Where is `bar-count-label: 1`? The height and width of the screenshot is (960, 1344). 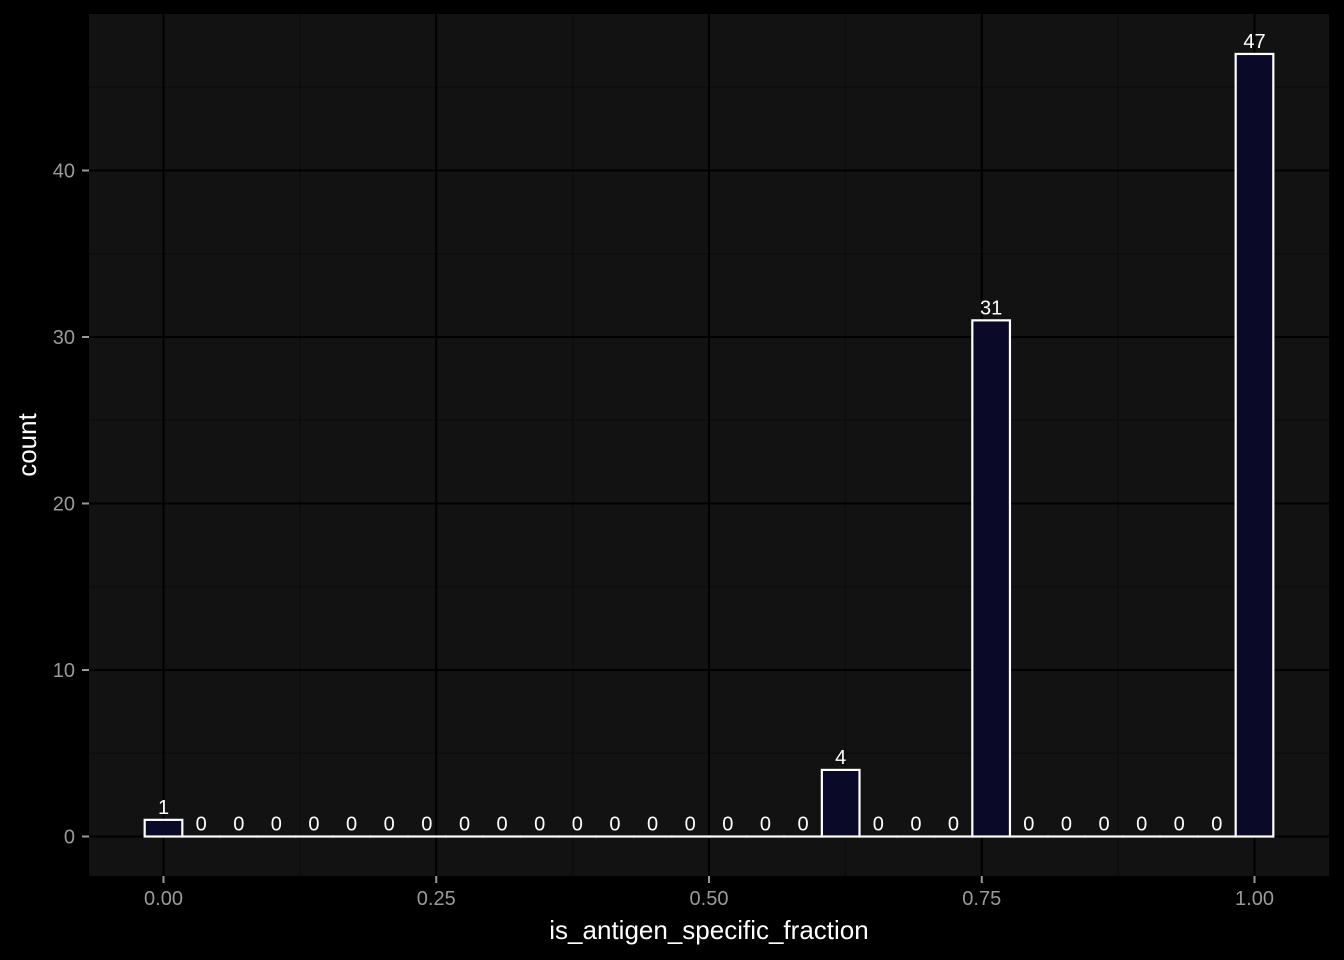
bar-count-label: 1 is located at coordinates (163, 808).